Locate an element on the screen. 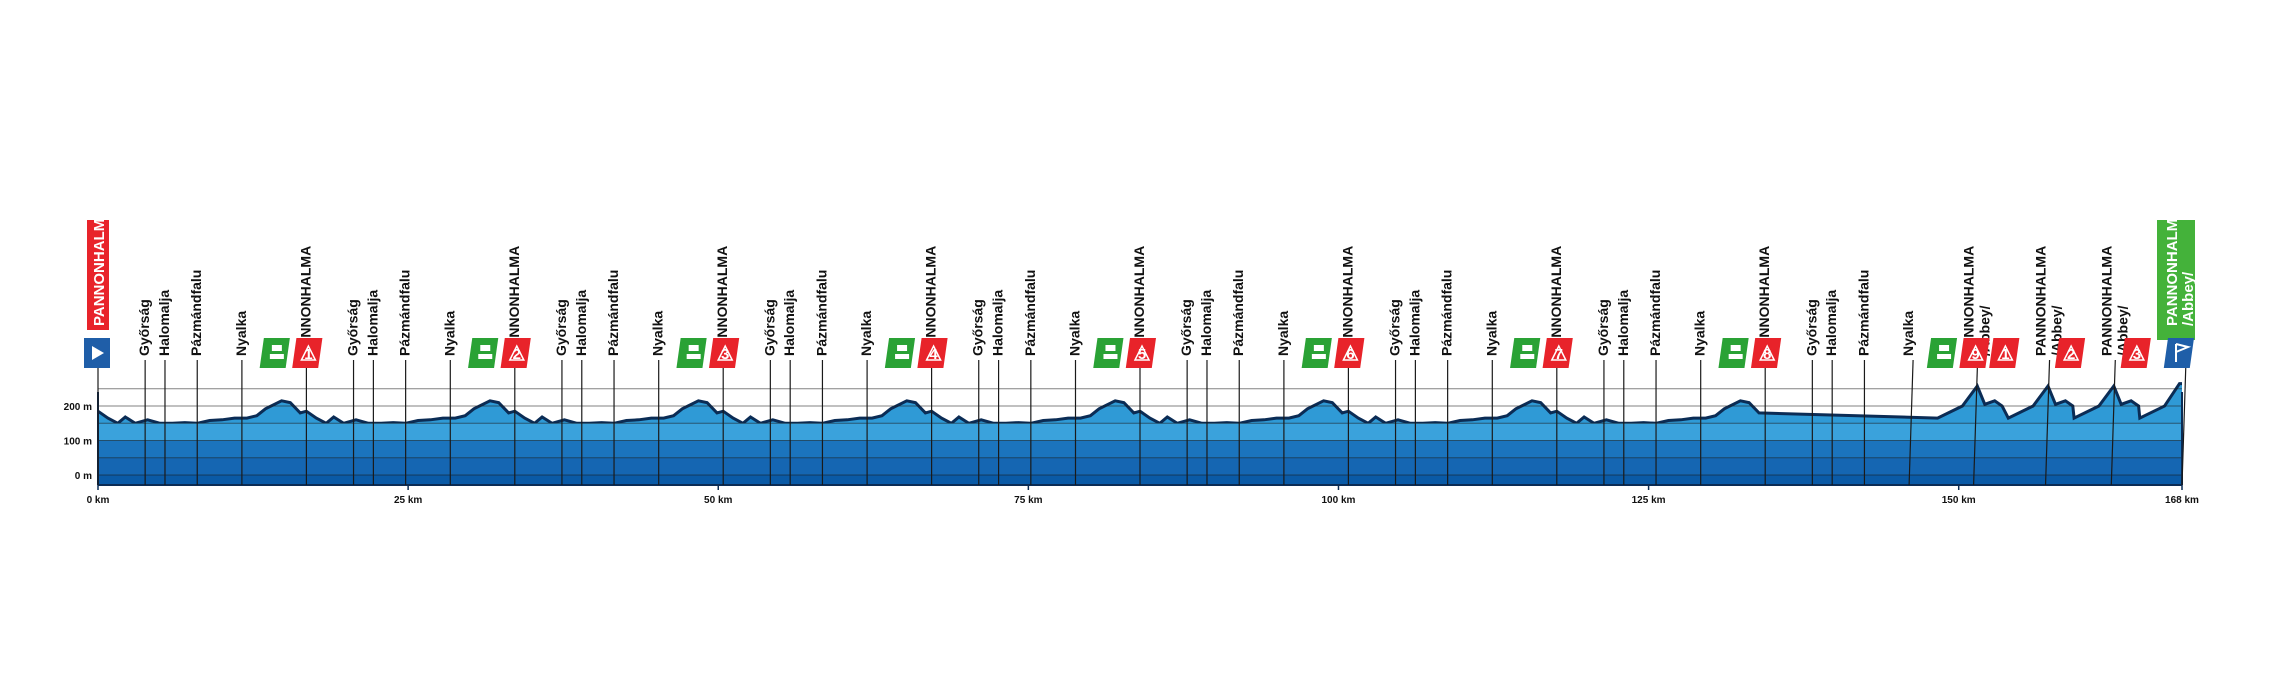 This screenshot has width=2276, height=687. kom-number-5: 3 is located at coordinates (725, 354).